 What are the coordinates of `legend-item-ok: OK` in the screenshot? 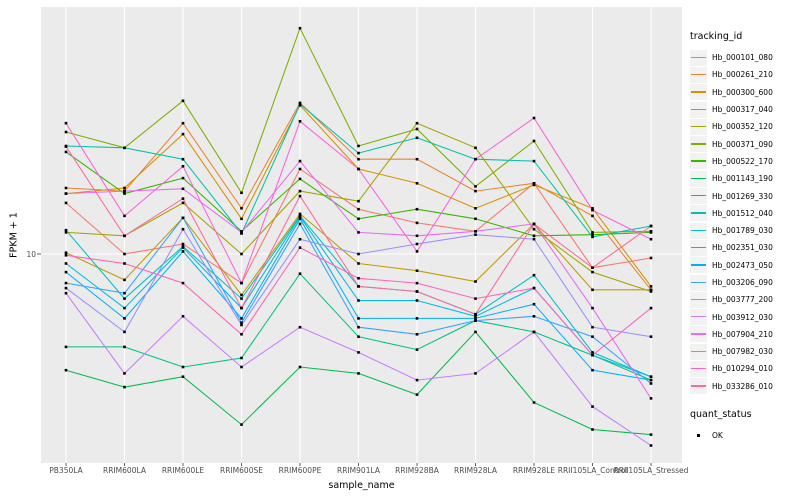 It's located at (744, 435).